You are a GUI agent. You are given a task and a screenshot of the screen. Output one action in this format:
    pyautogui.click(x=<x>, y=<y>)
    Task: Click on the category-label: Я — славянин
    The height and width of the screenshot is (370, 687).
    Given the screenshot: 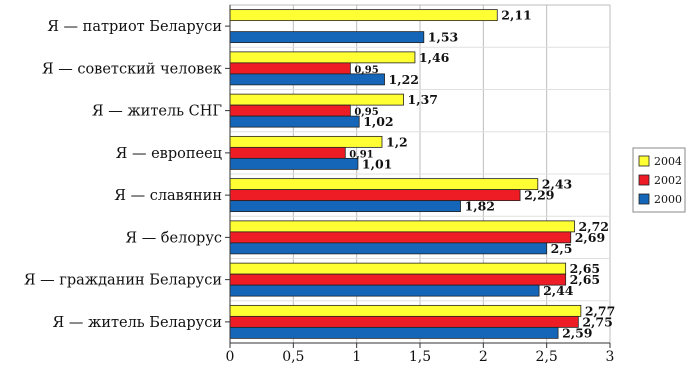 What is the action you would take?
    pyautogui.click(x=168, y=196)
    